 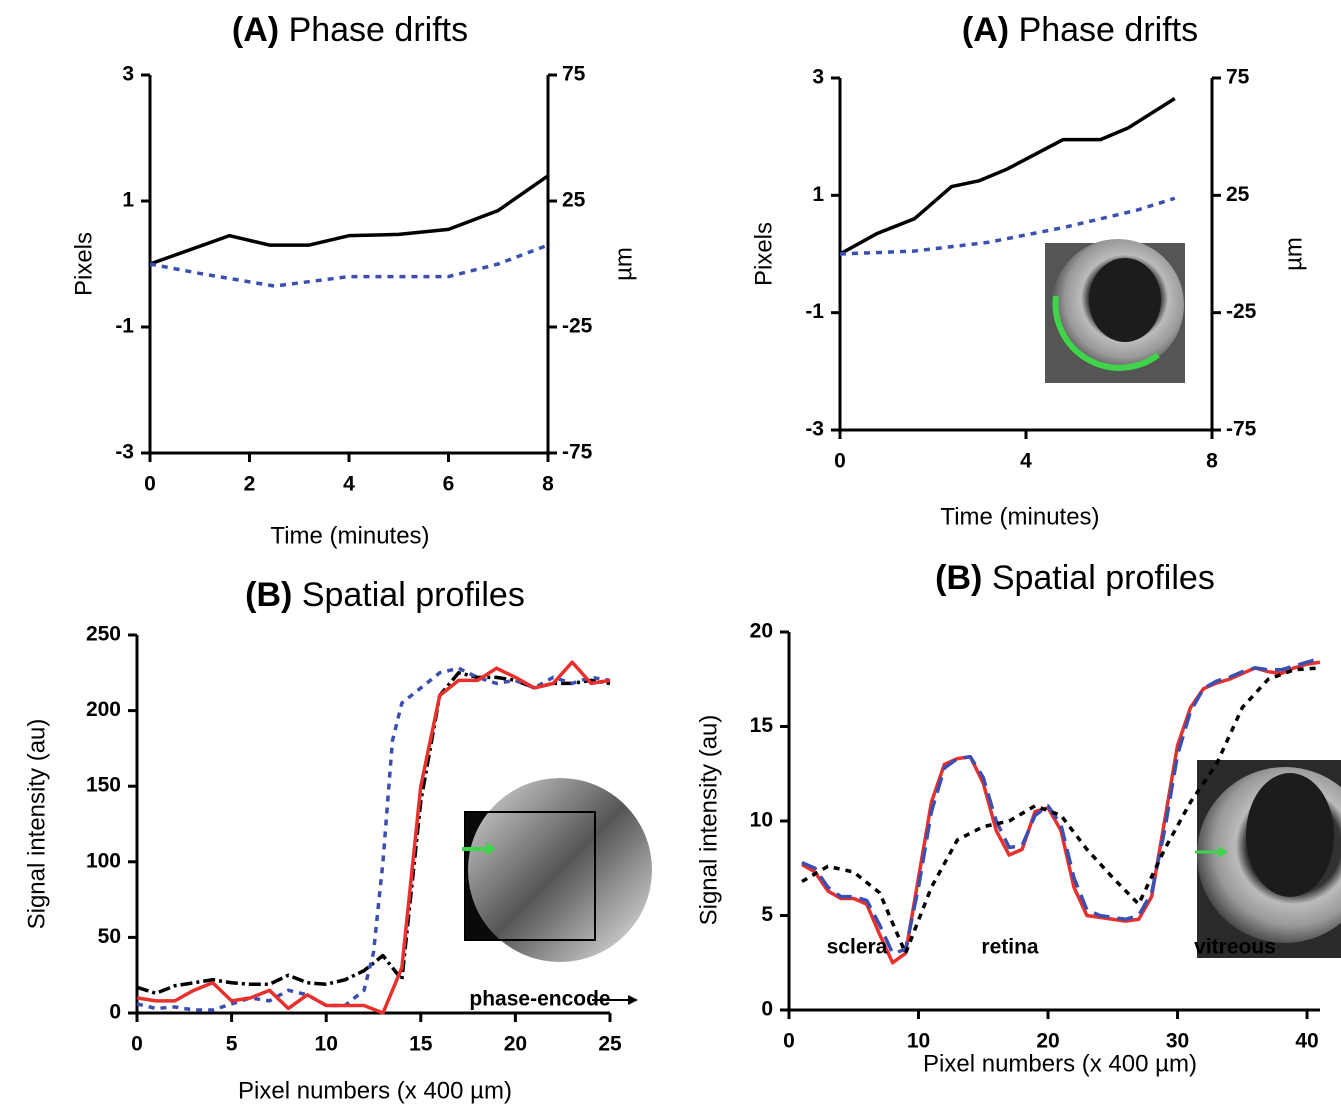 What do you see at coordinates (761, 631) in the screenshot?
I see `y-tick-label: 20` at bounding box center [761, 631].